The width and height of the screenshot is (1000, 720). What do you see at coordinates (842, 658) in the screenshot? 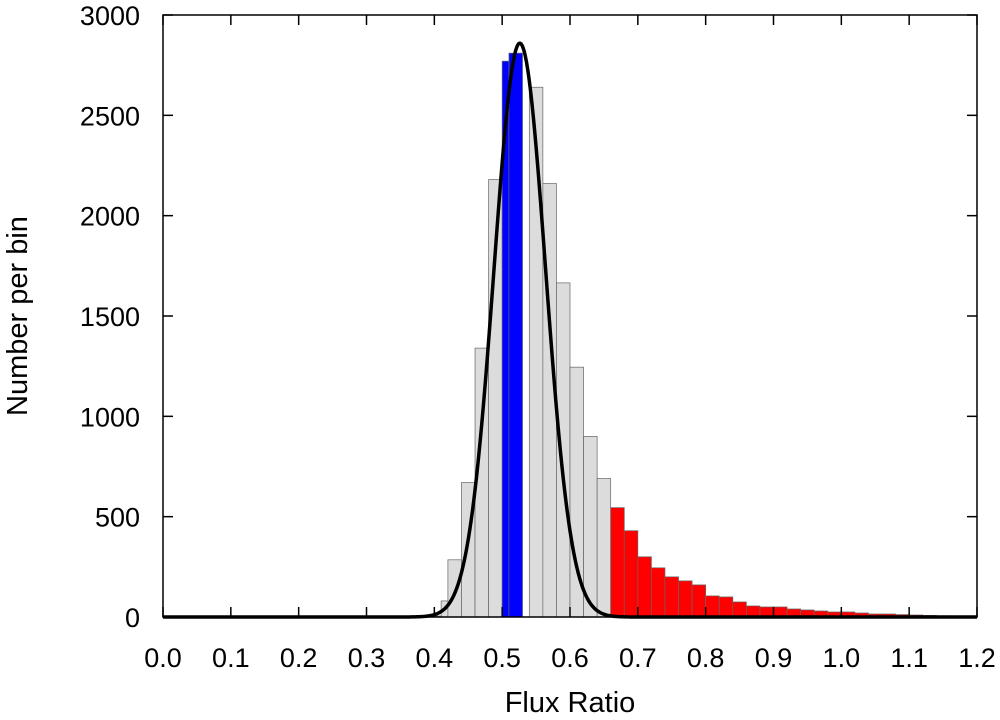
I see `x-tick-label: 1.0` at bounding box center [842, 658].